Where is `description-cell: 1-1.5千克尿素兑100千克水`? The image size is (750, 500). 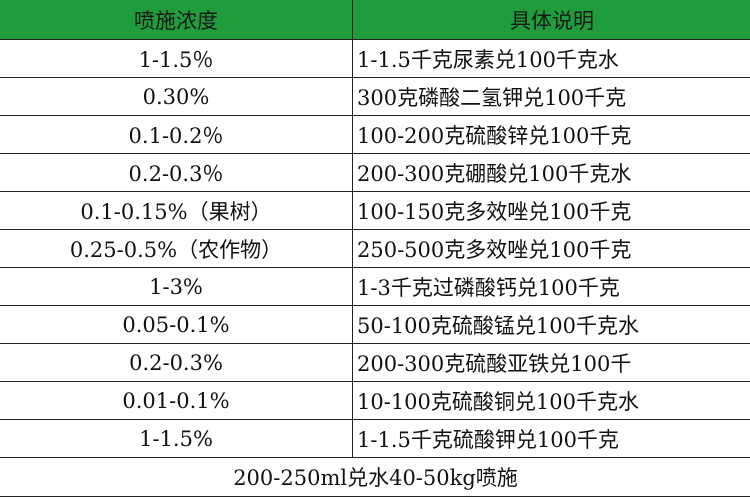
description-cell: 1-1.5千克尿素兑100千克水 is located at coordinates (551, 58).